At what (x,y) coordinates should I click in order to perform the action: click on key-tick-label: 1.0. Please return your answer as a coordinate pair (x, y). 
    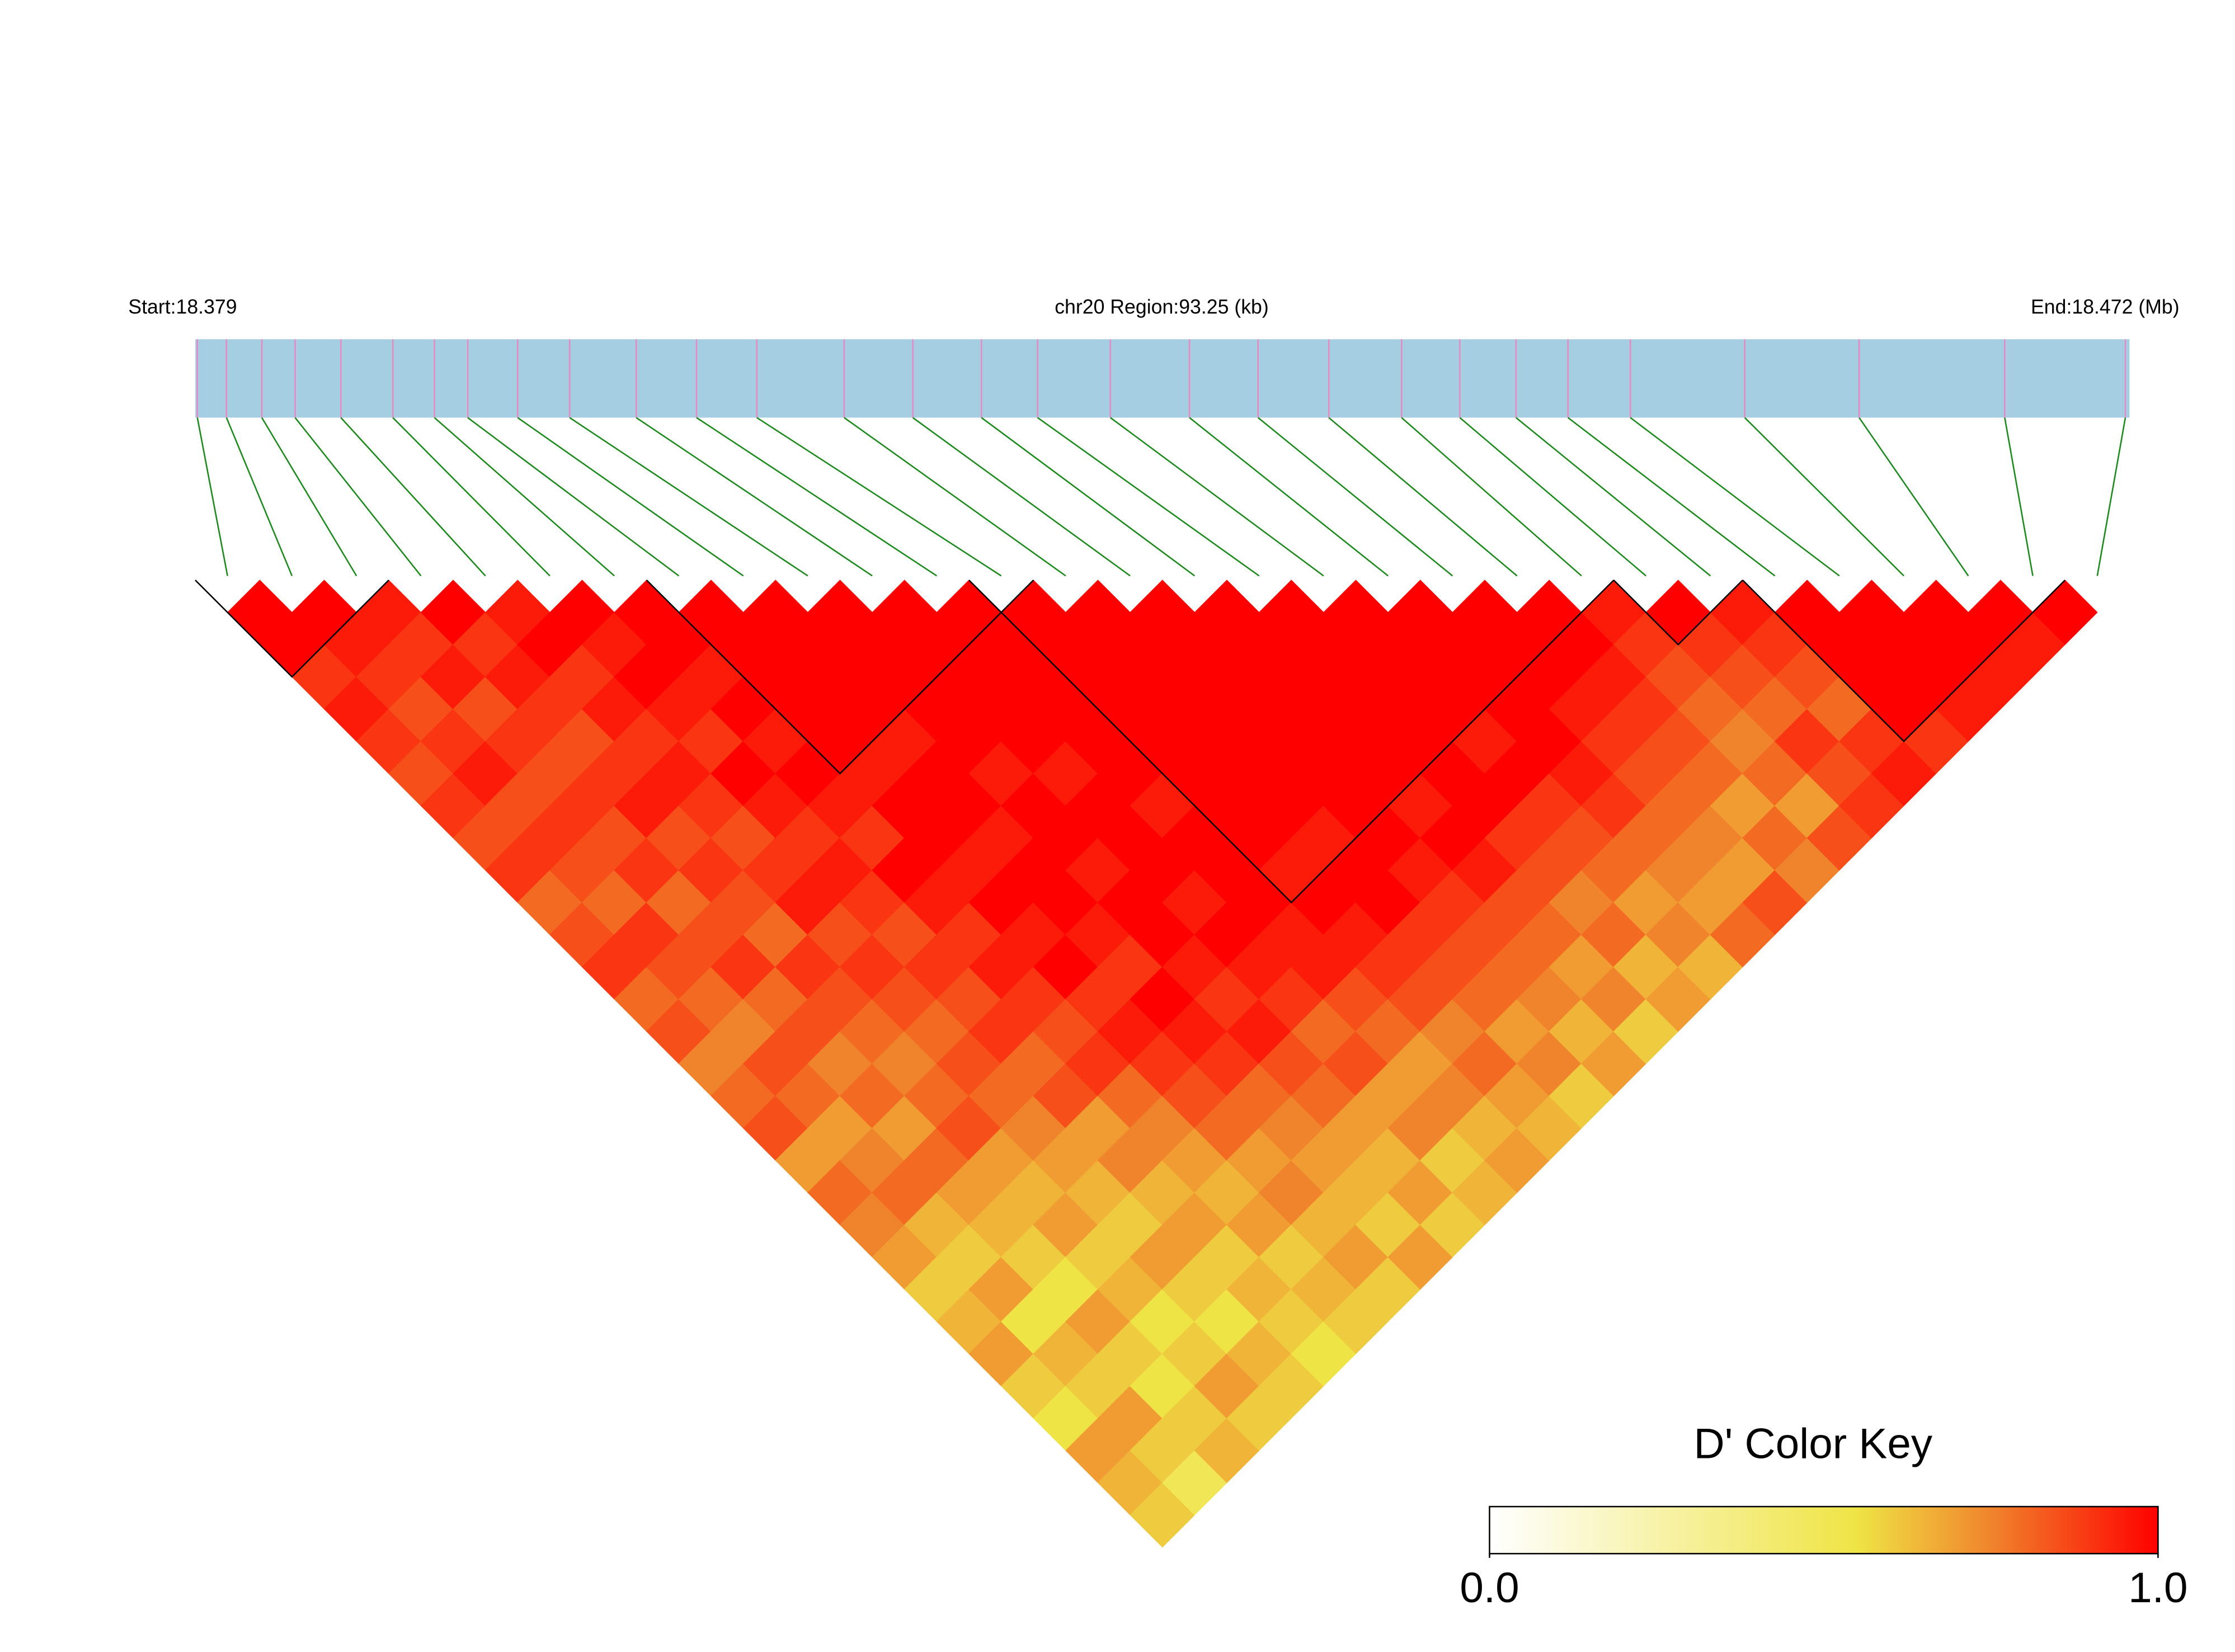
    Looking at the image, I should click on (2157, 1588).